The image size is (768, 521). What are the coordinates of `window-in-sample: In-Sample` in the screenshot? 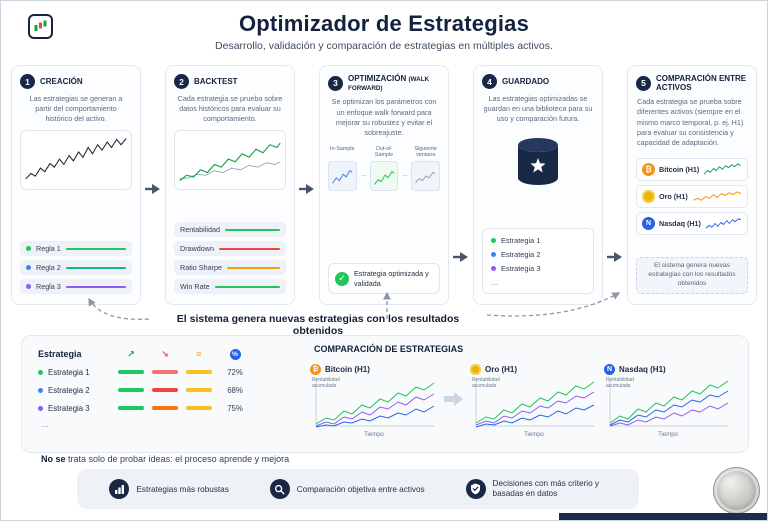 It's located at (342, 168).